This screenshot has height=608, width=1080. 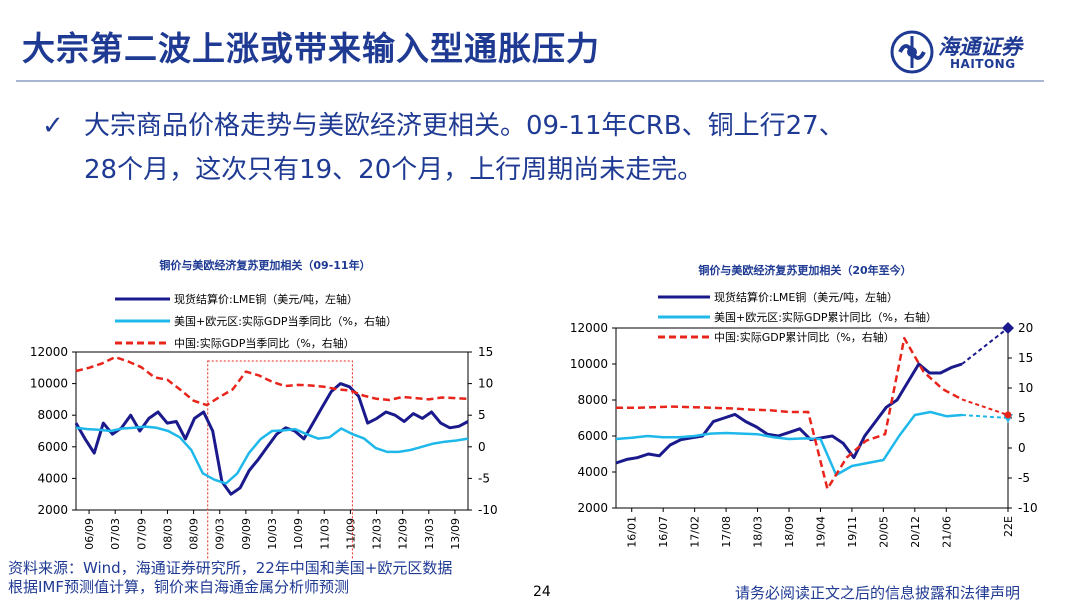 What do you see at coordinates (178, 587) in the screenshot?
I see `source-line-2: 根据IMF预测值计算，铜价来自海通金属分析师预测` at bounding box center [178, 587].